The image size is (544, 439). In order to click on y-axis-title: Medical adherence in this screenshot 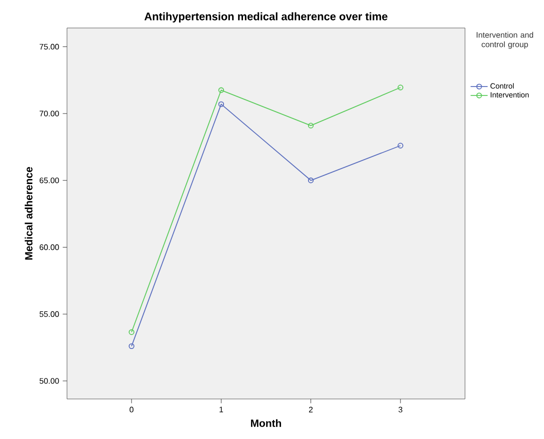, I will do `click(28, 213)`.